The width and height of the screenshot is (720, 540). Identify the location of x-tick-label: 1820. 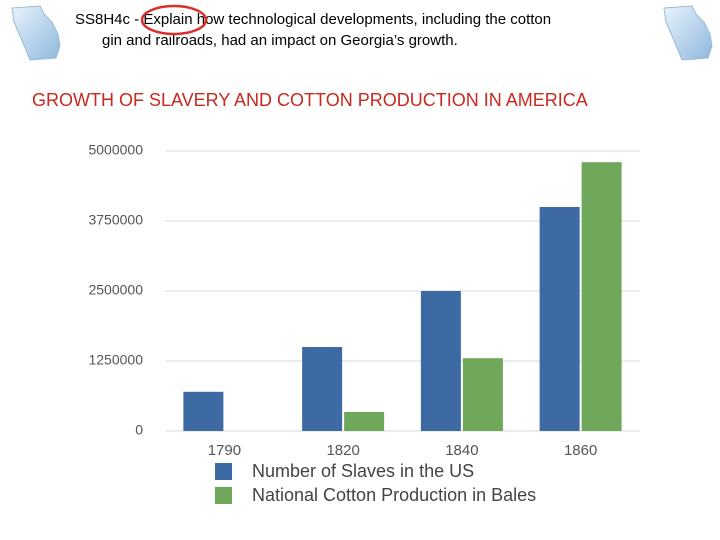
(342, 450).